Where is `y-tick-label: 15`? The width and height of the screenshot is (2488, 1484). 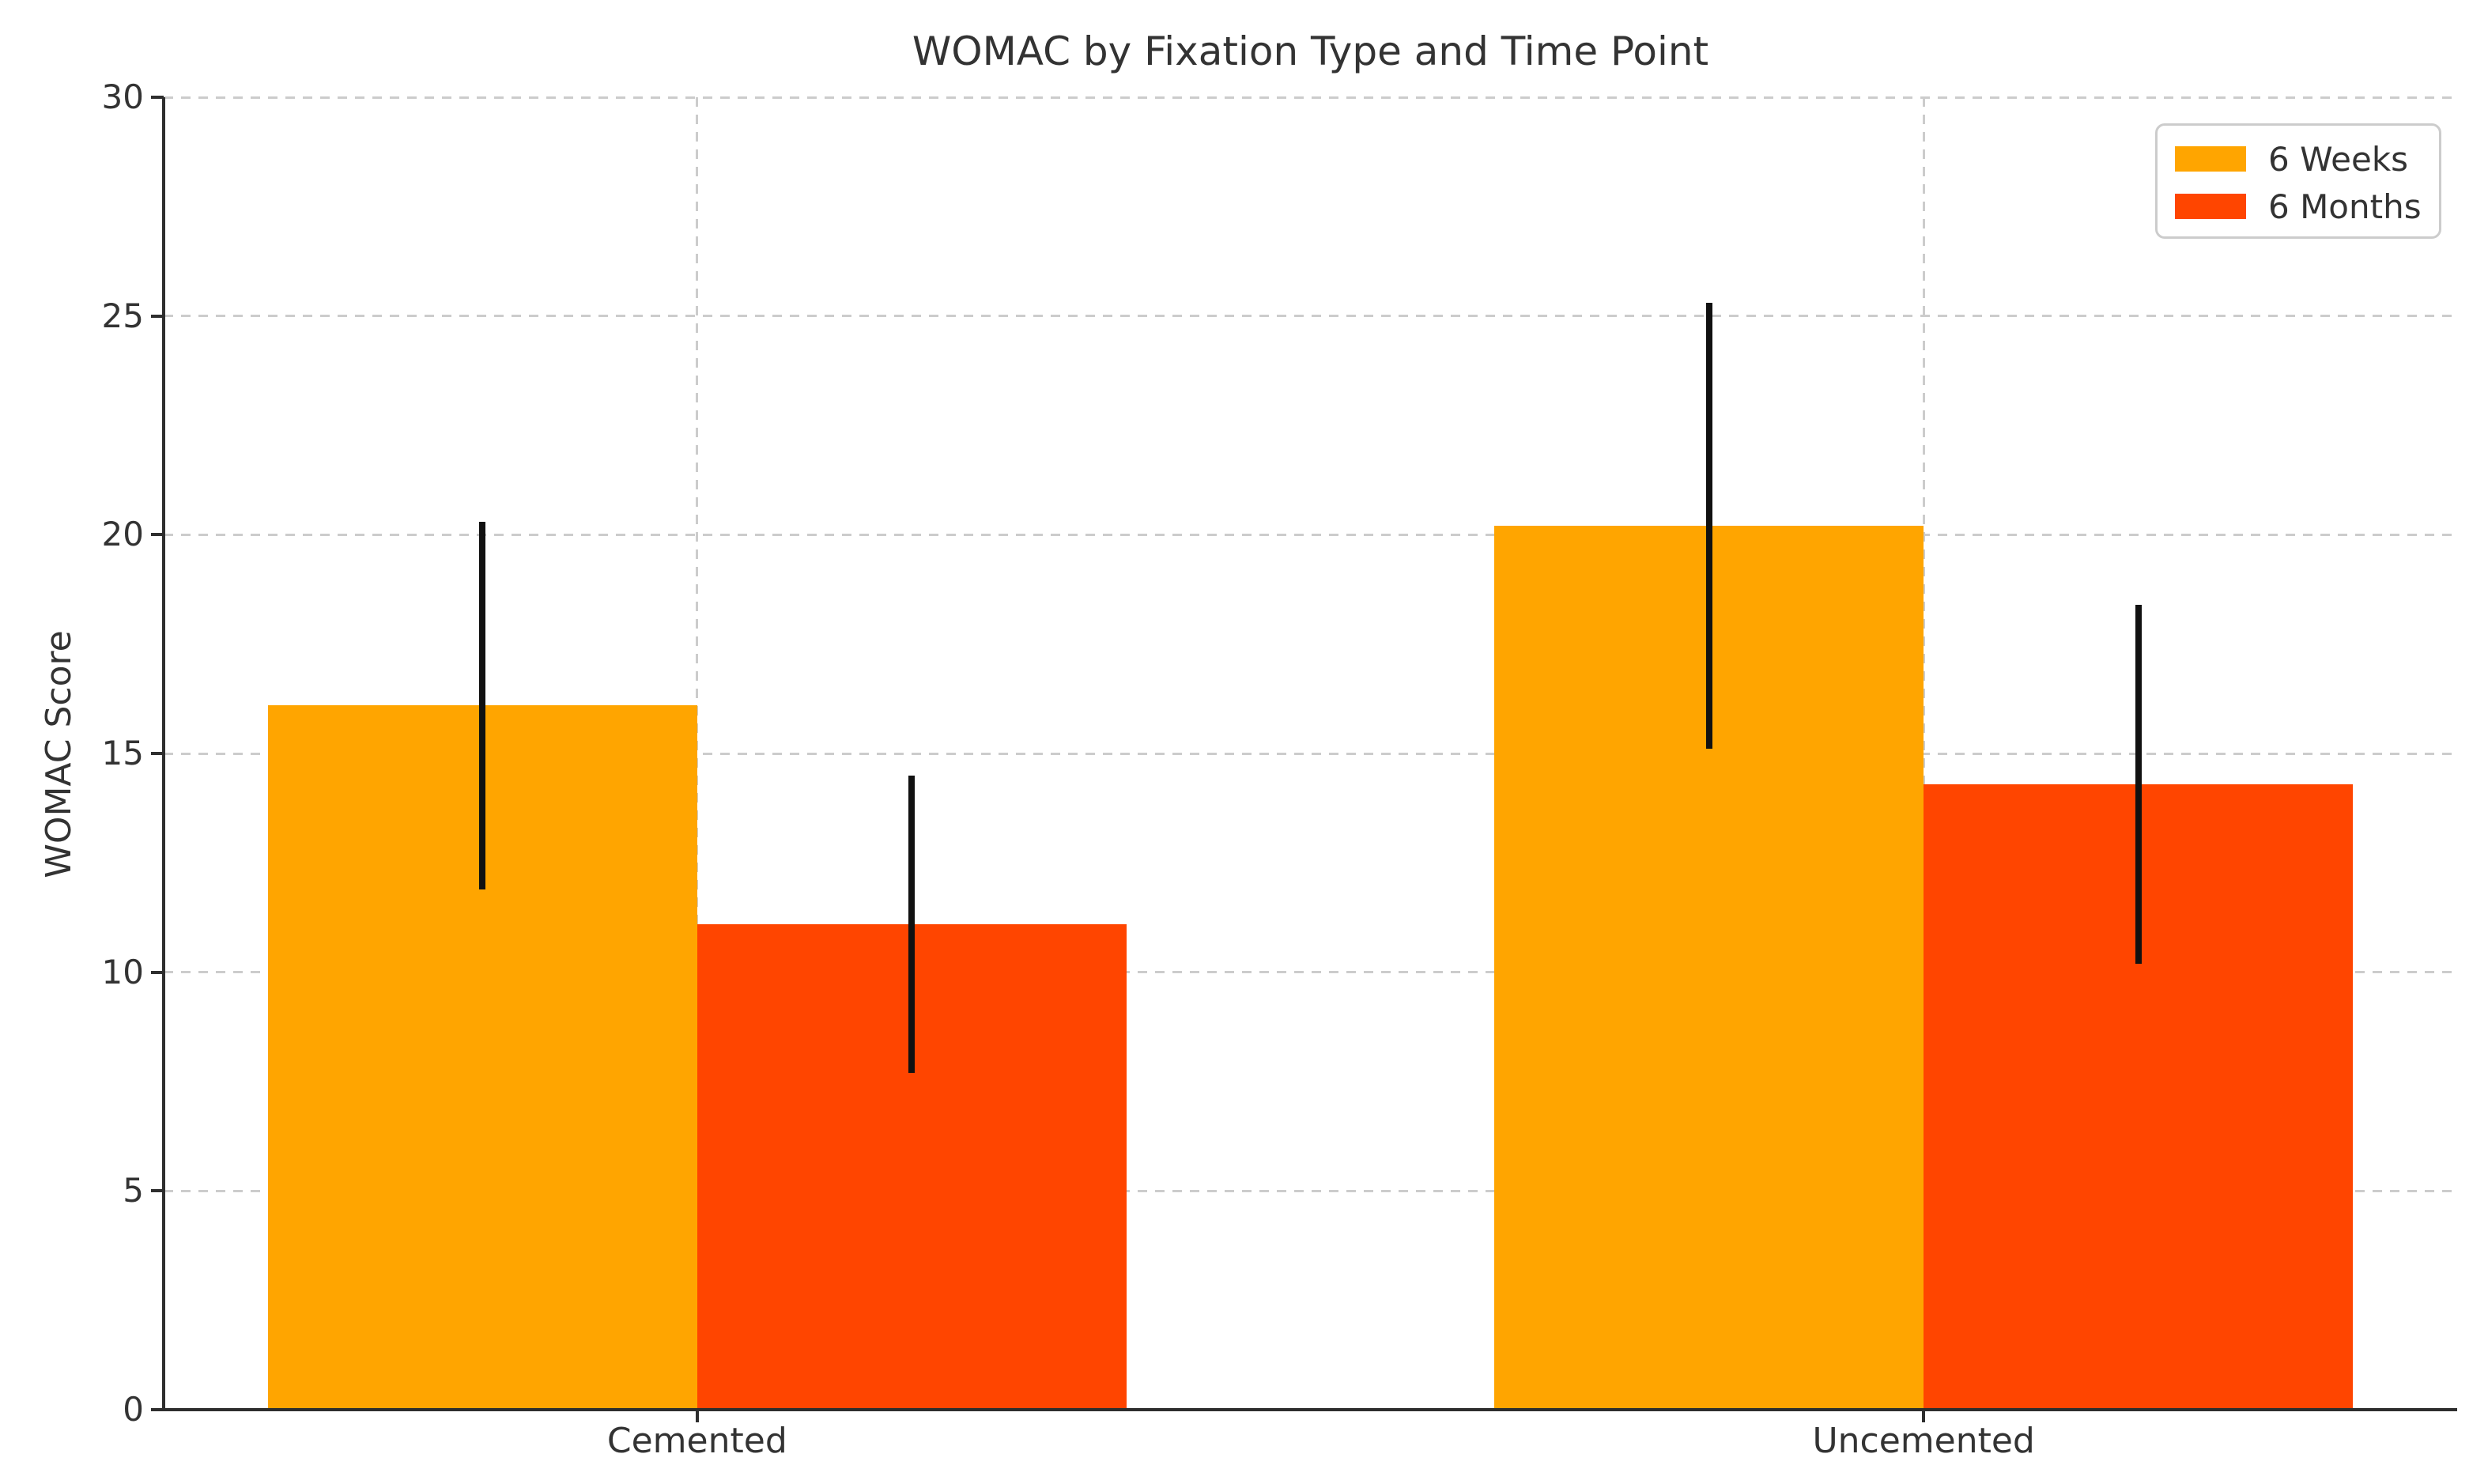 y-tick-label: 15 is located at coordinates (122, 753).